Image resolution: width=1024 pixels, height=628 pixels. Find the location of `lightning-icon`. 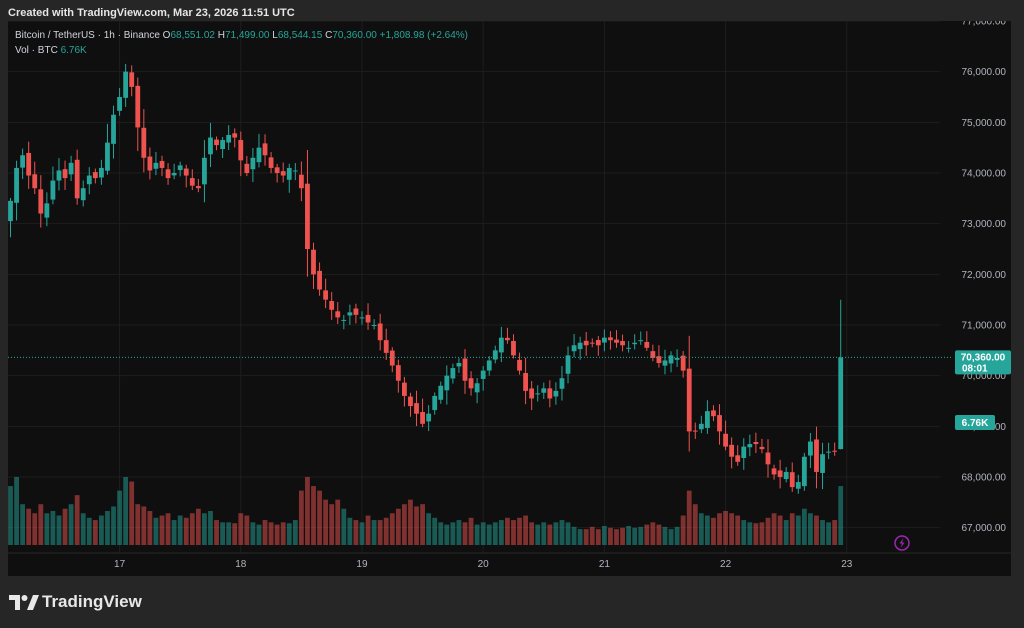

lightning-icon is located at coordinates (902, 543).